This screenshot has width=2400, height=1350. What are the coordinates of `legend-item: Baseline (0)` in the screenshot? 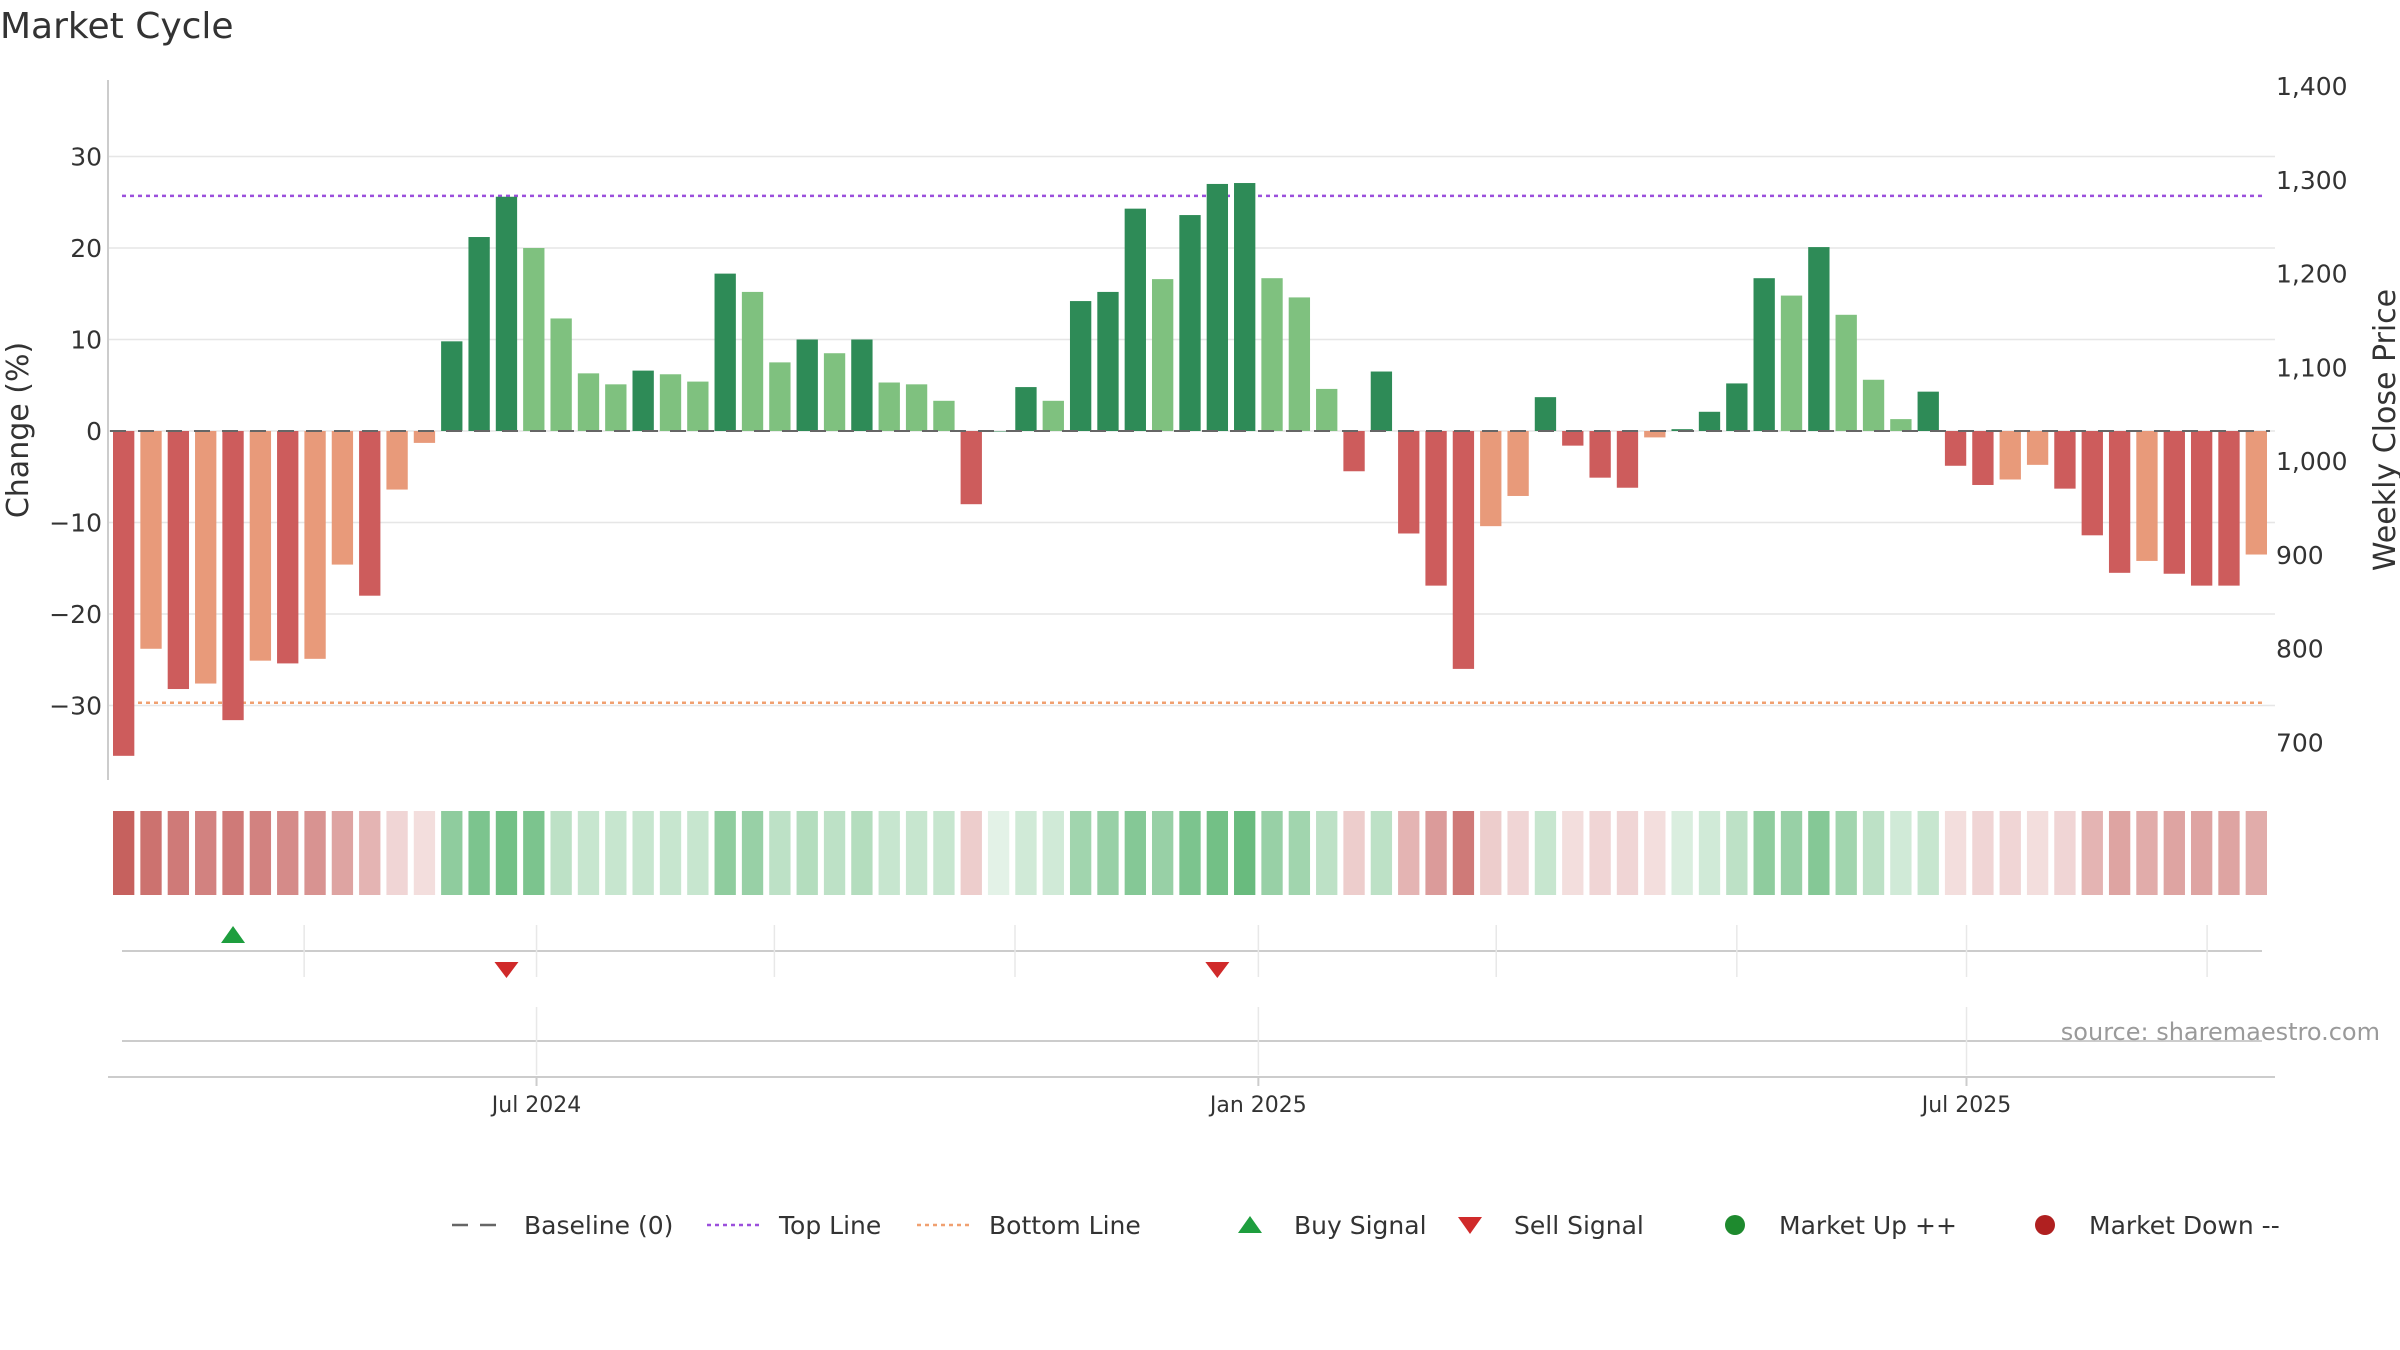 It's located at (562, 1225).